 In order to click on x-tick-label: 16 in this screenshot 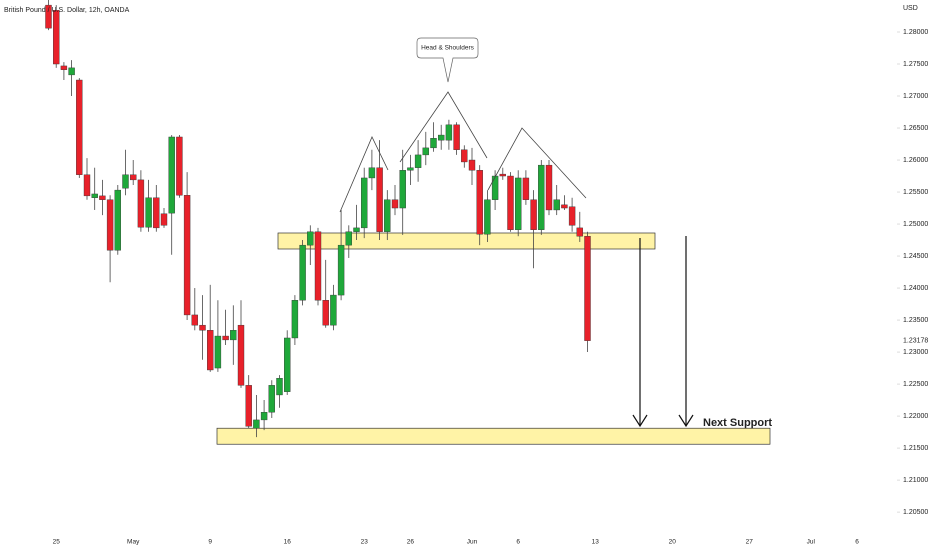, I will do `click(288, 542)`.